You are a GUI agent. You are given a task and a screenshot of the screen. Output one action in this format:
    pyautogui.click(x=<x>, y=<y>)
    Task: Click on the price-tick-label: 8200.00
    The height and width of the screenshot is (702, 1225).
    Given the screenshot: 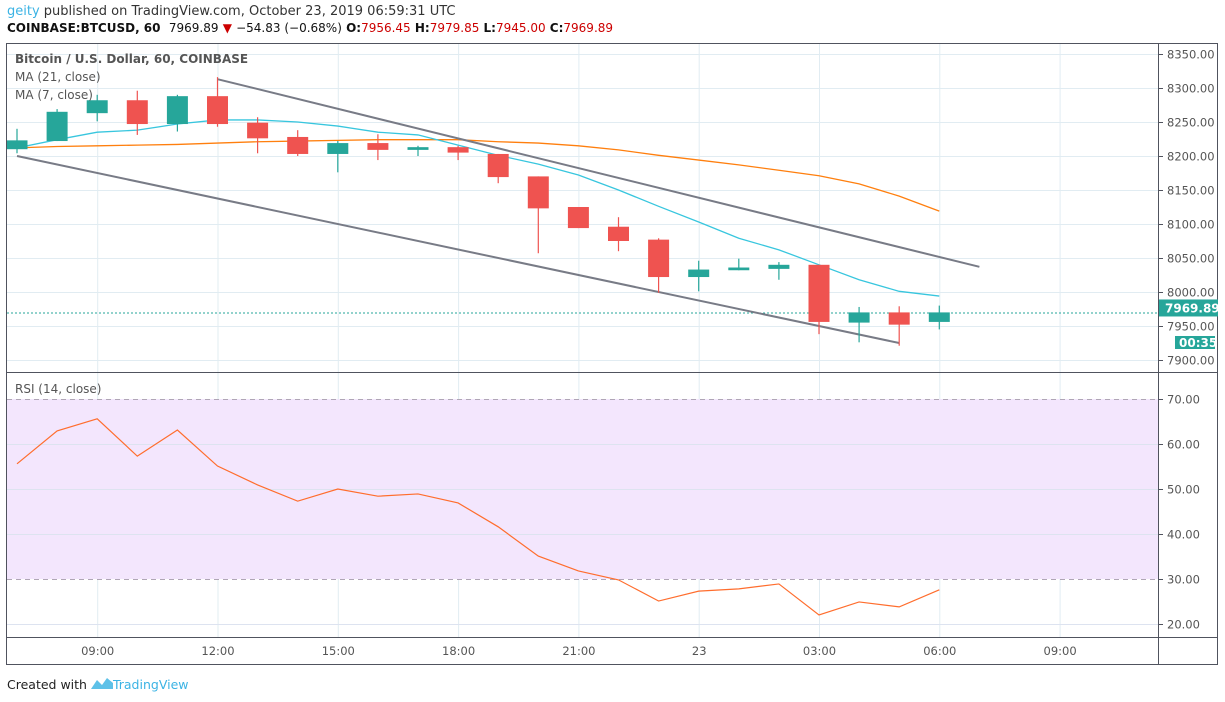 What is the action you would take?
    pyautogui.click(x=1191, y=157)
    